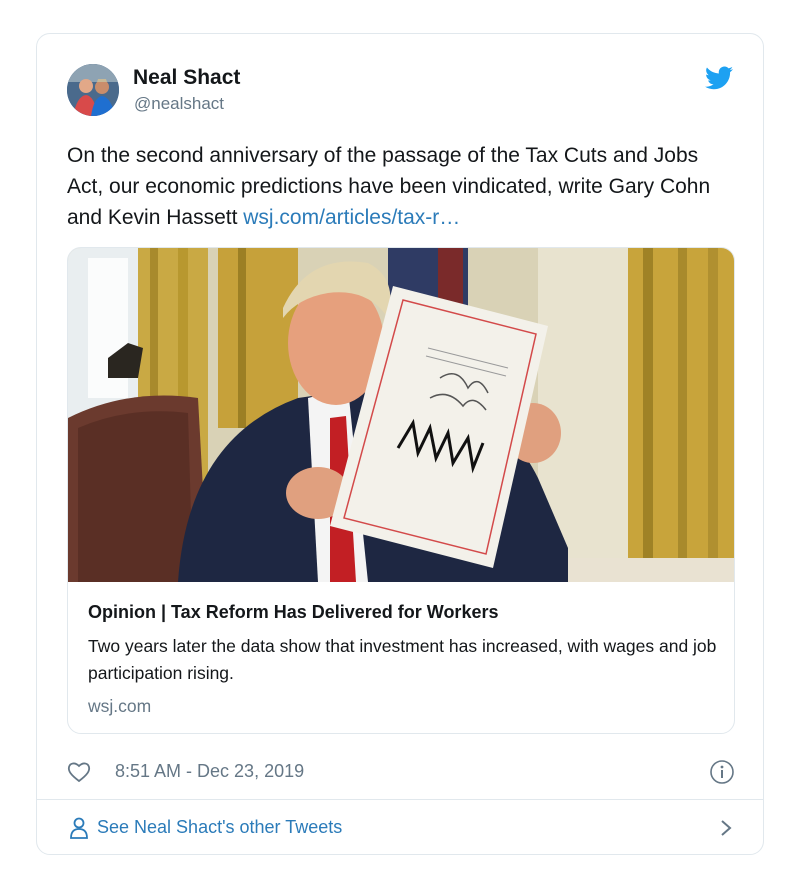  Describe the element at coordinates (179, 103) in the screenshot. I see `author-handle: @nealshact` at that location.